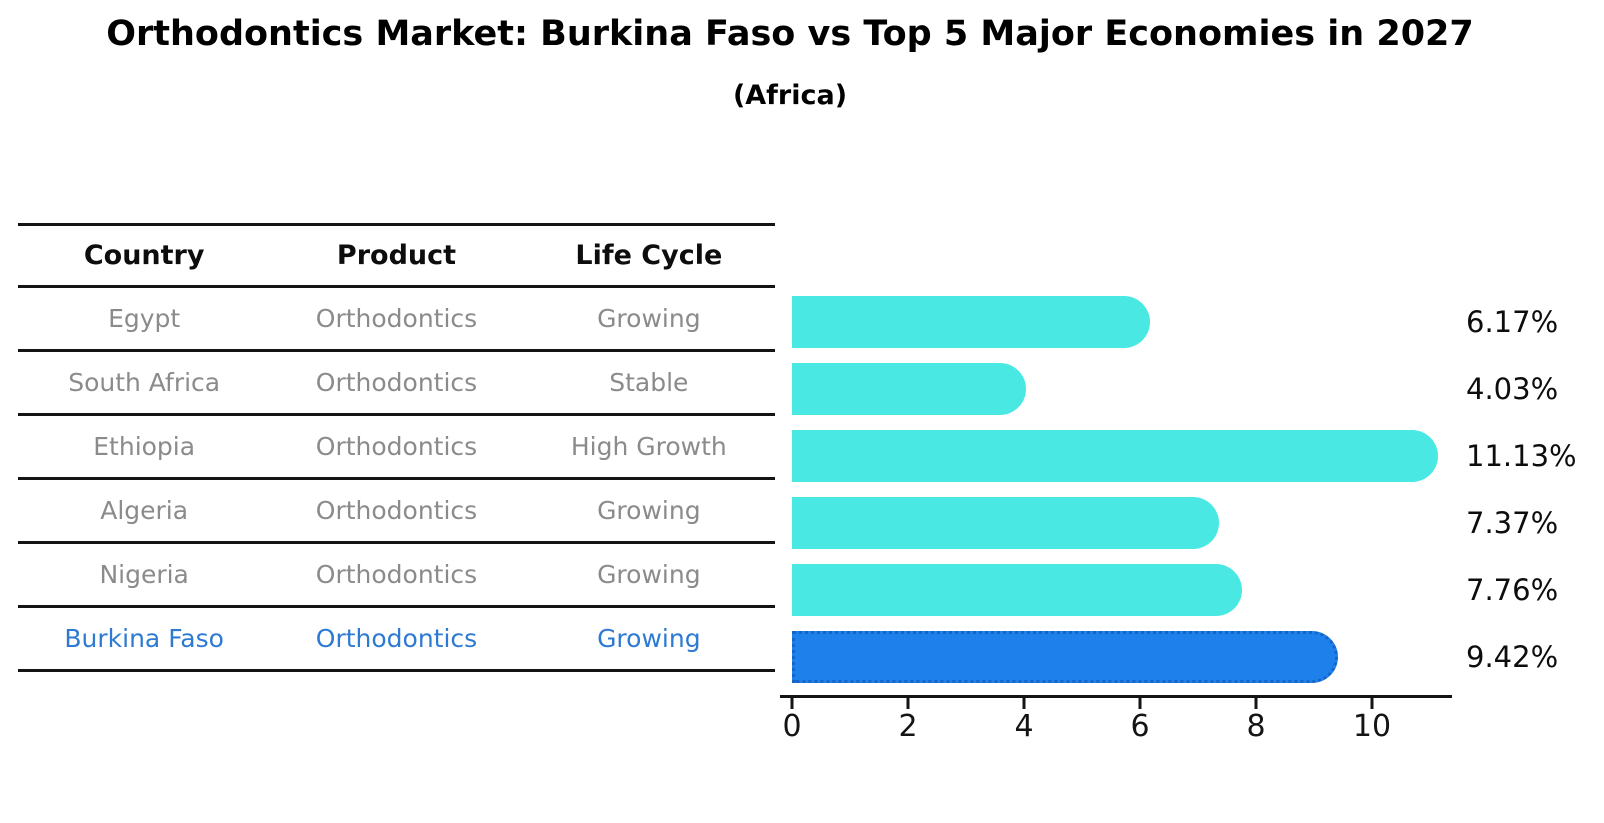 This screenshot has width=1604, height=823. Describe the element at coordinates (1512, 656) in the screenshot. I see `value-label-burkina-faso: 9.42%` at that location.